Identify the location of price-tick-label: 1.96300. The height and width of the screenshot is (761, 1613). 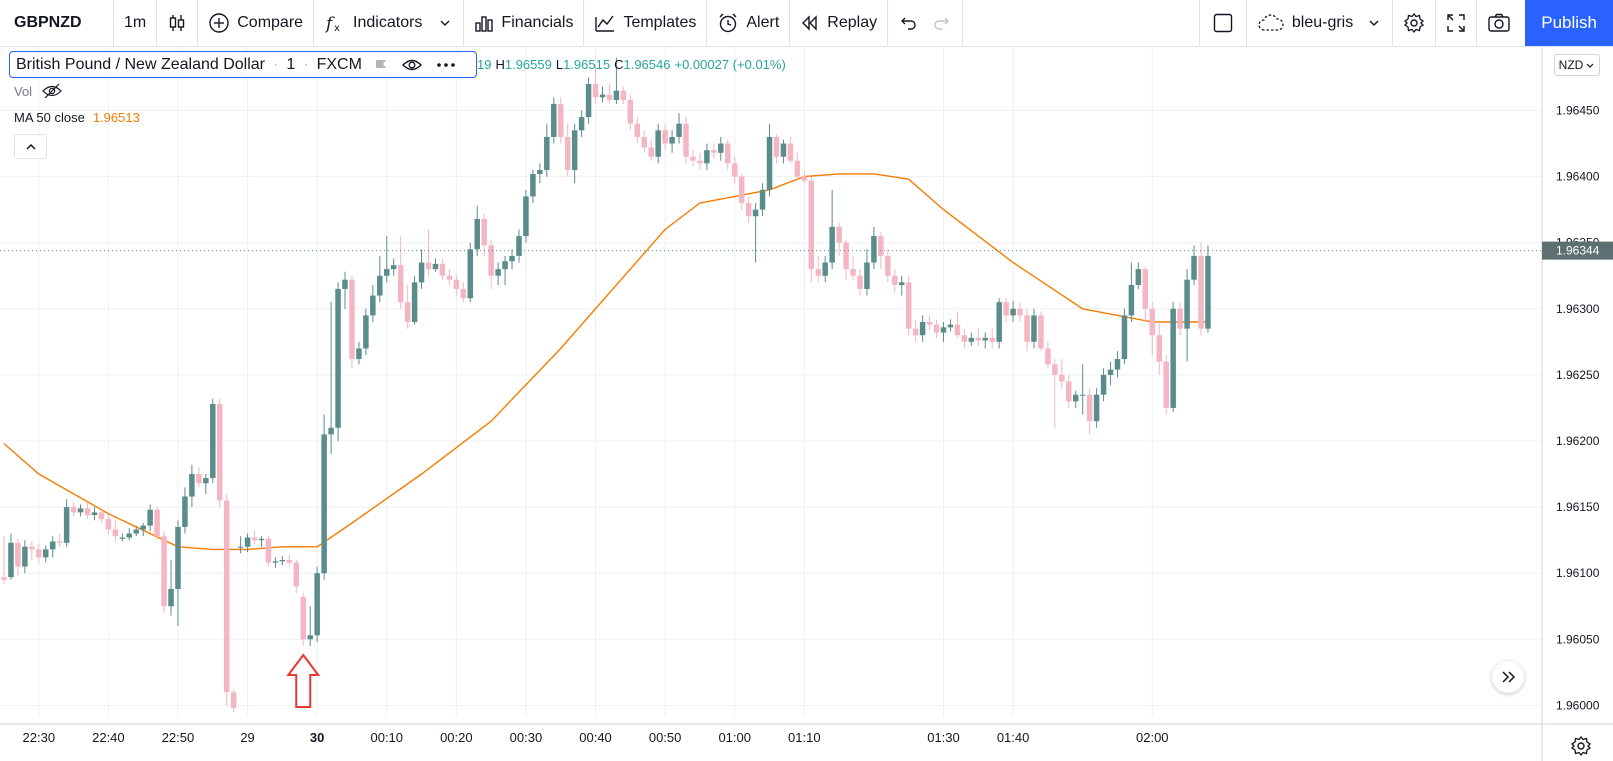
(1578, 309).